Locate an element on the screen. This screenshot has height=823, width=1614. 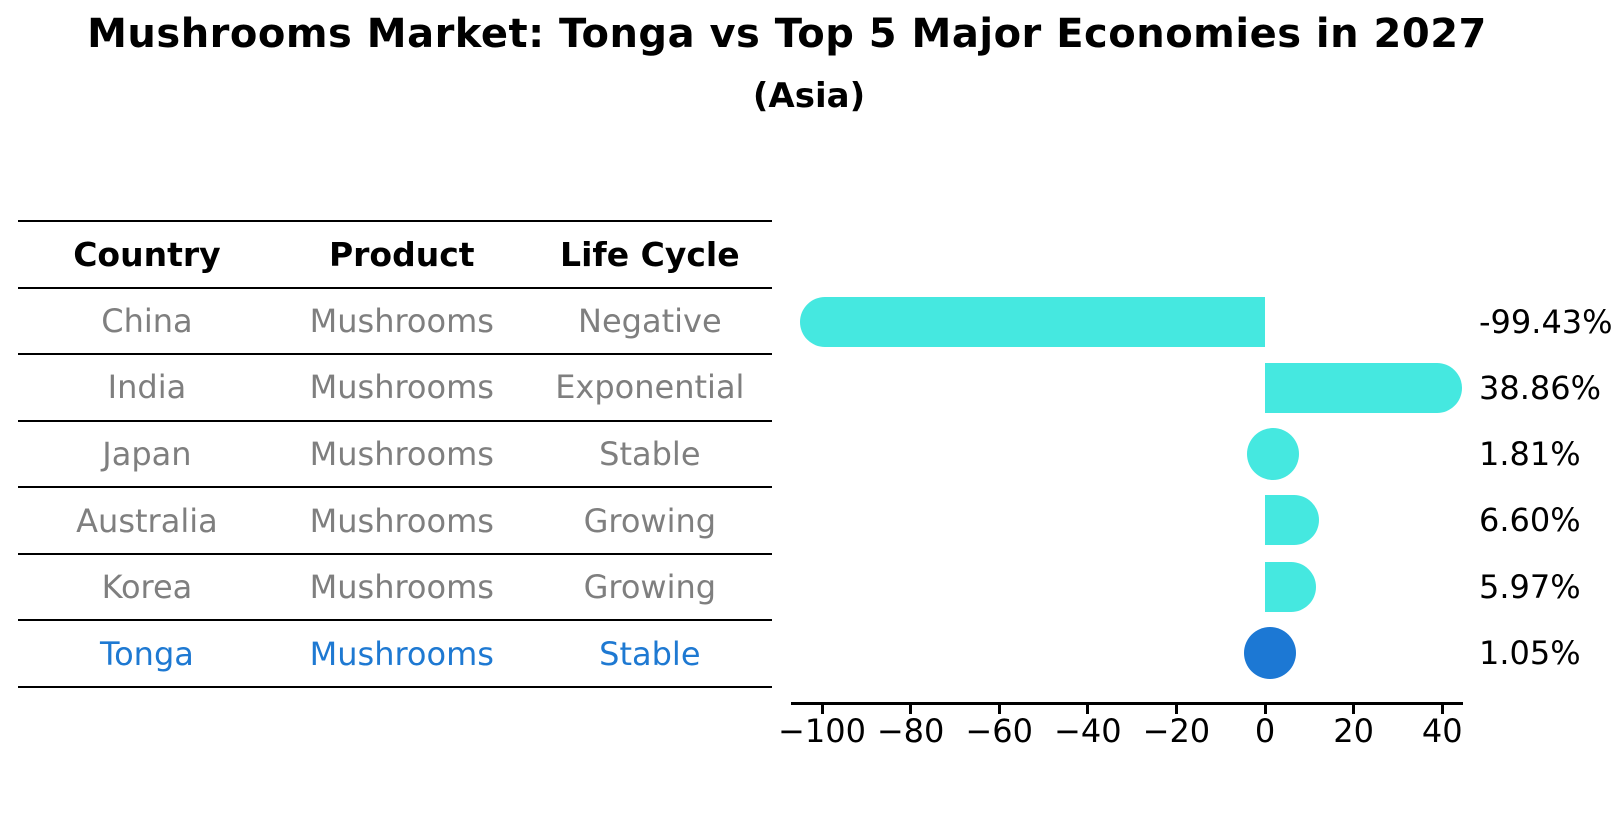
value-label-australia: 6.60% is located at coordinates (1530, 520).